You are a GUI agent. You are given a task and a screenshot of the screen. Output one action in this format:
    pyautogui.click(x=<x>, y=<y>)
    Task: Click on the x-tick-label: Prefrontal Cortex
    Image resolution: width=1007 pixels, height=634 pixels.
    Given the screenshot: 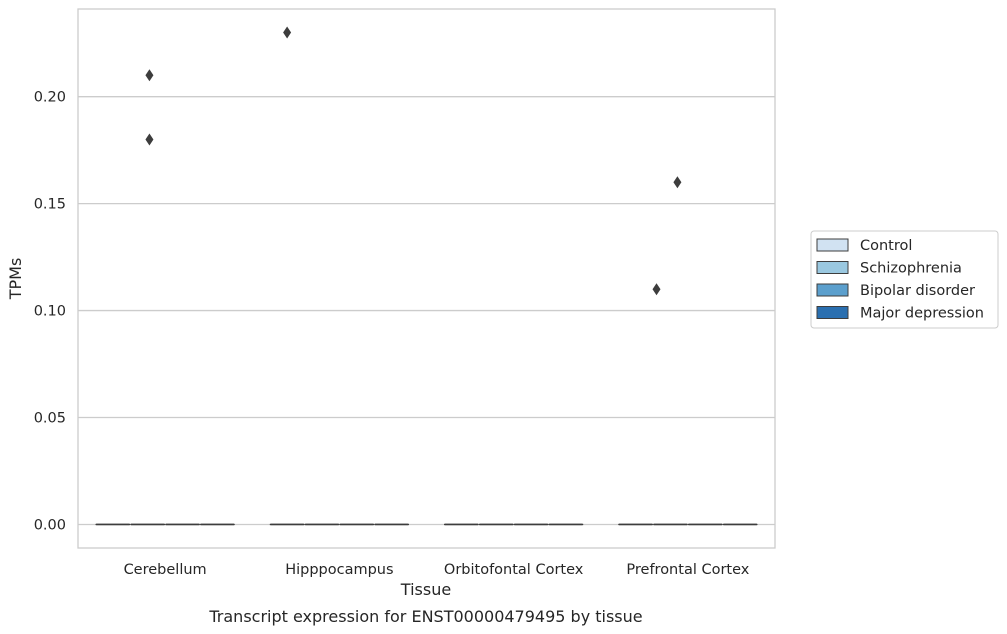 What is the action you would take?
    pyautogui.click(x=687, y=570)
    